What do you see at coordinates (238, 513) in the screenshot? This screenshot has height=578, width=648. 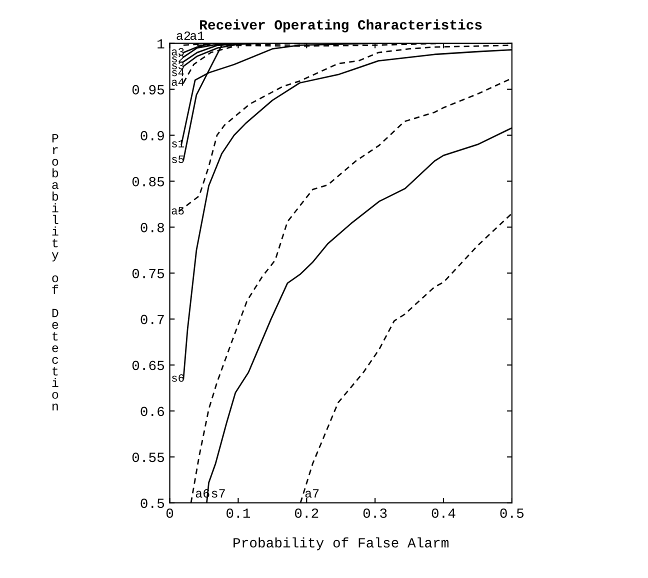 I see `x-tick-label: 0.1` at bounding box center [238, 513].